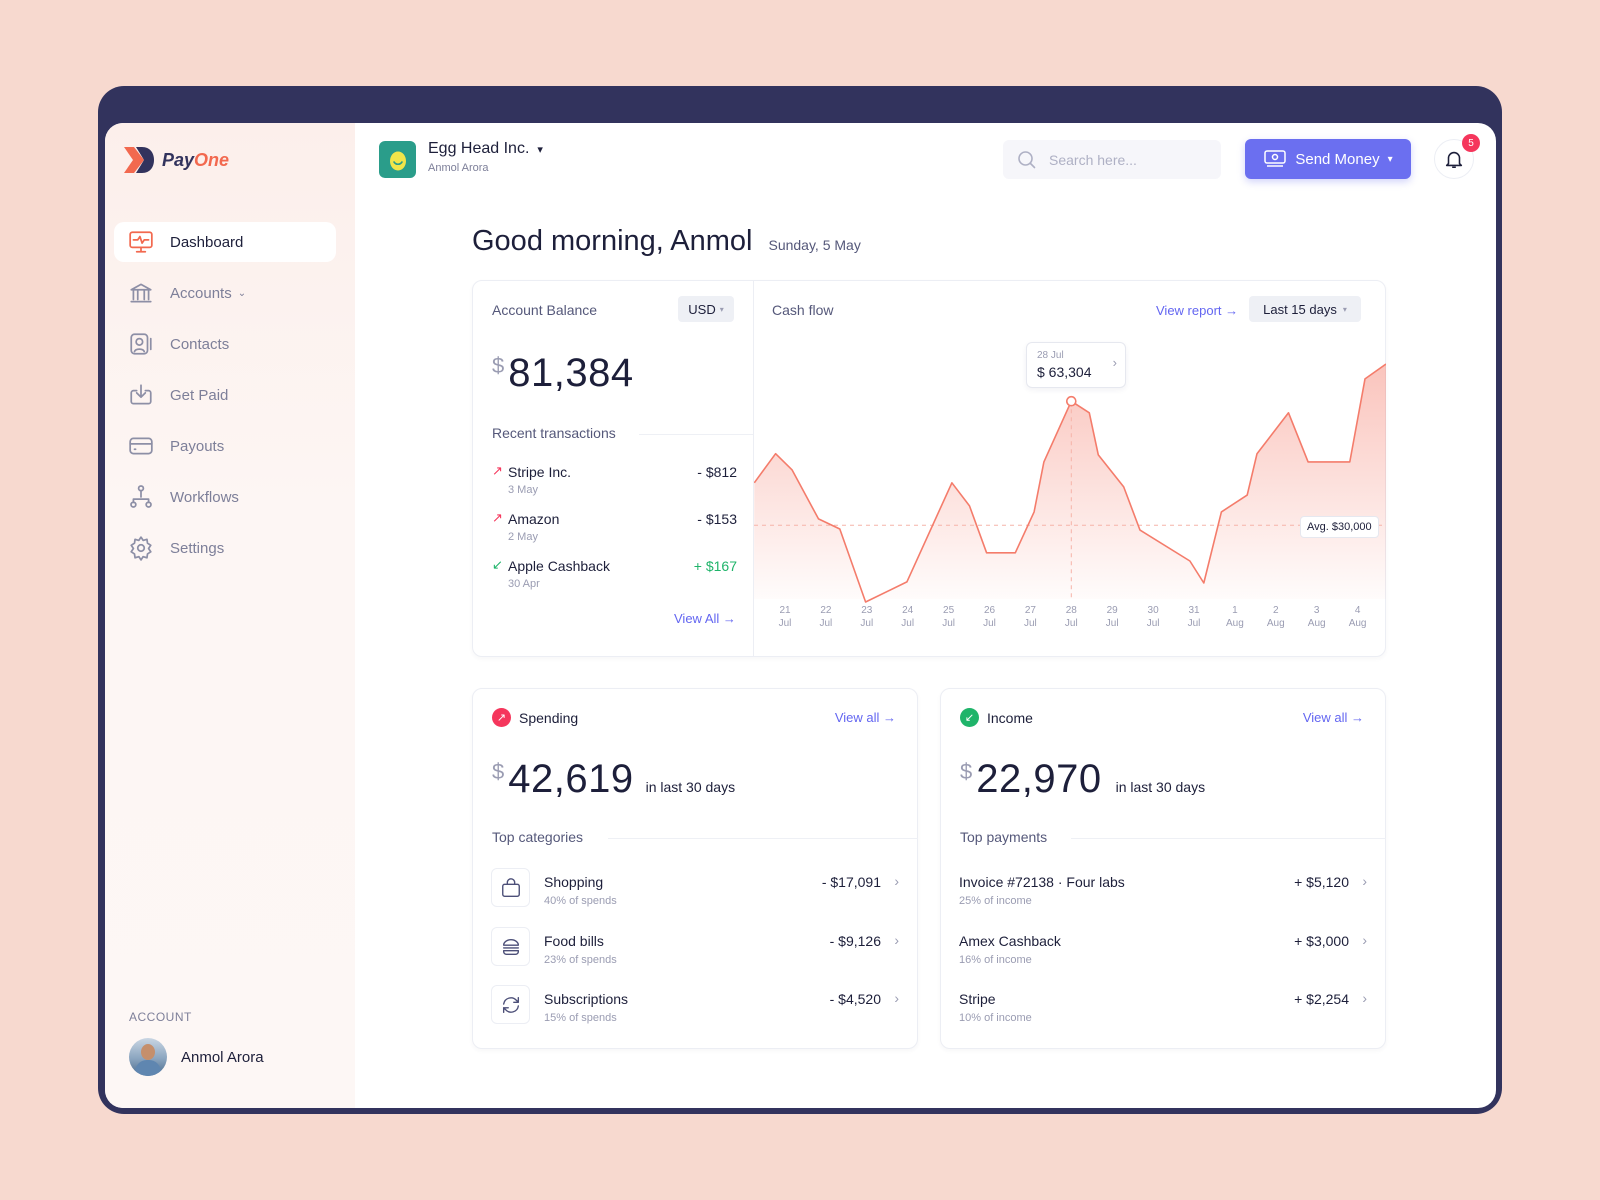 Image resolution: width=1600 pixels, height=1200 pixels. Describe the element at coordinates (814, 245) in the screenshot. I see `greeting-date: Sunday, 5 May` at that location.